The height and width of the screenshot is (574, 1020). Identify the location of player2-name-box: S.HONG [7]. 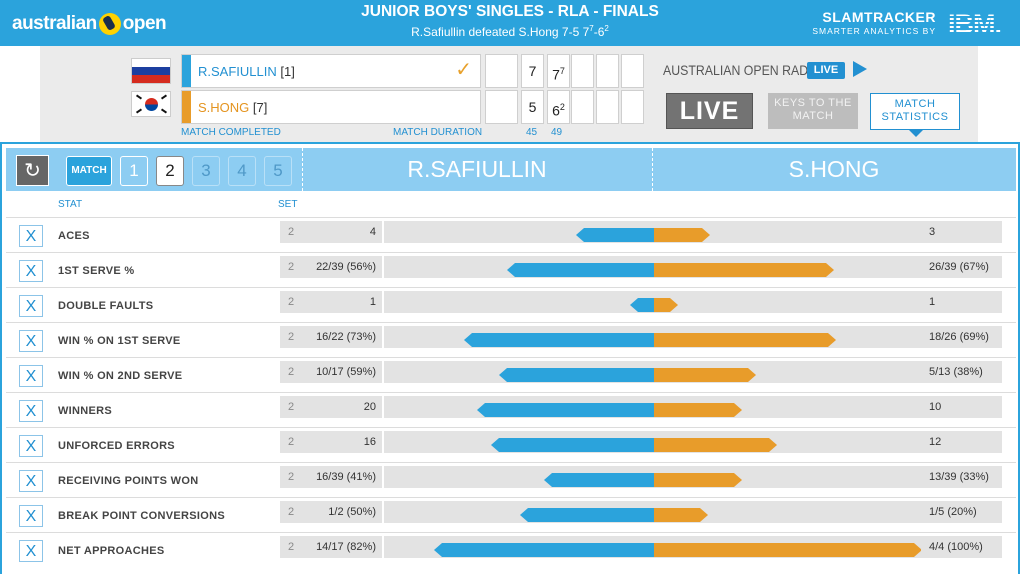
(331, 107).